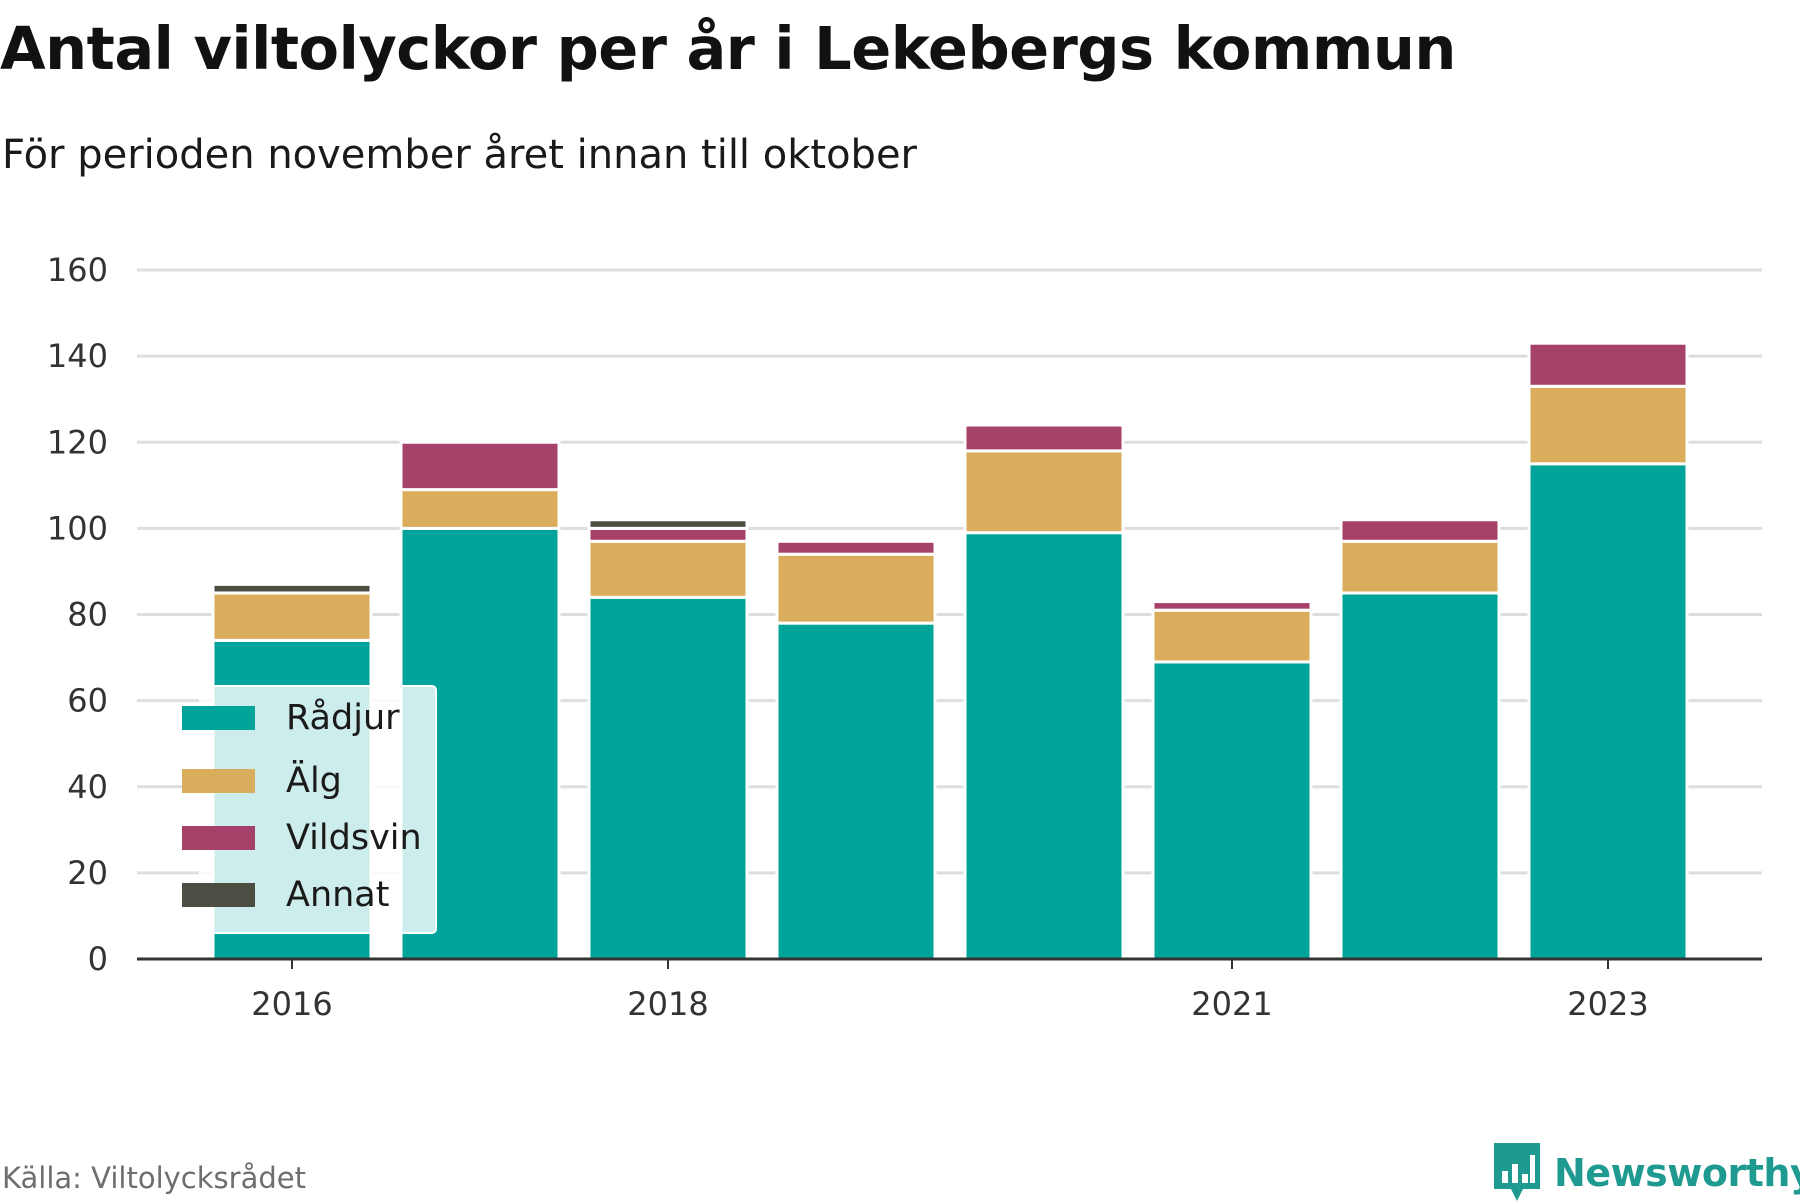  I want to click on y-tick-label: 120, so click(77, 442).